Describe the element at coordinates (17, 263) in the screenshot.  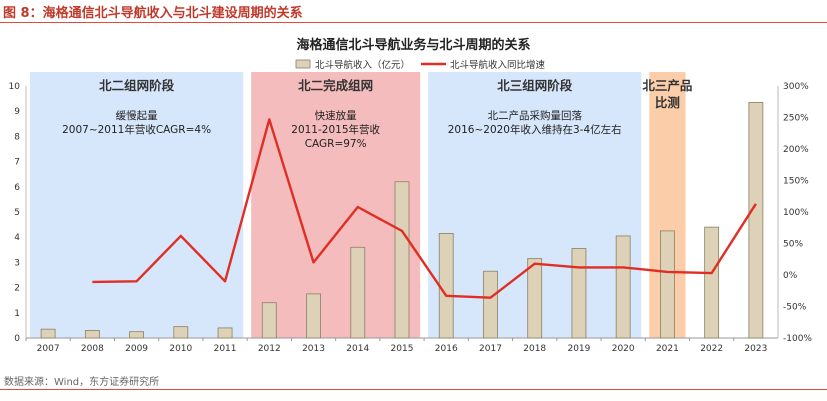
I see `left-tick-label: 3` at that location.